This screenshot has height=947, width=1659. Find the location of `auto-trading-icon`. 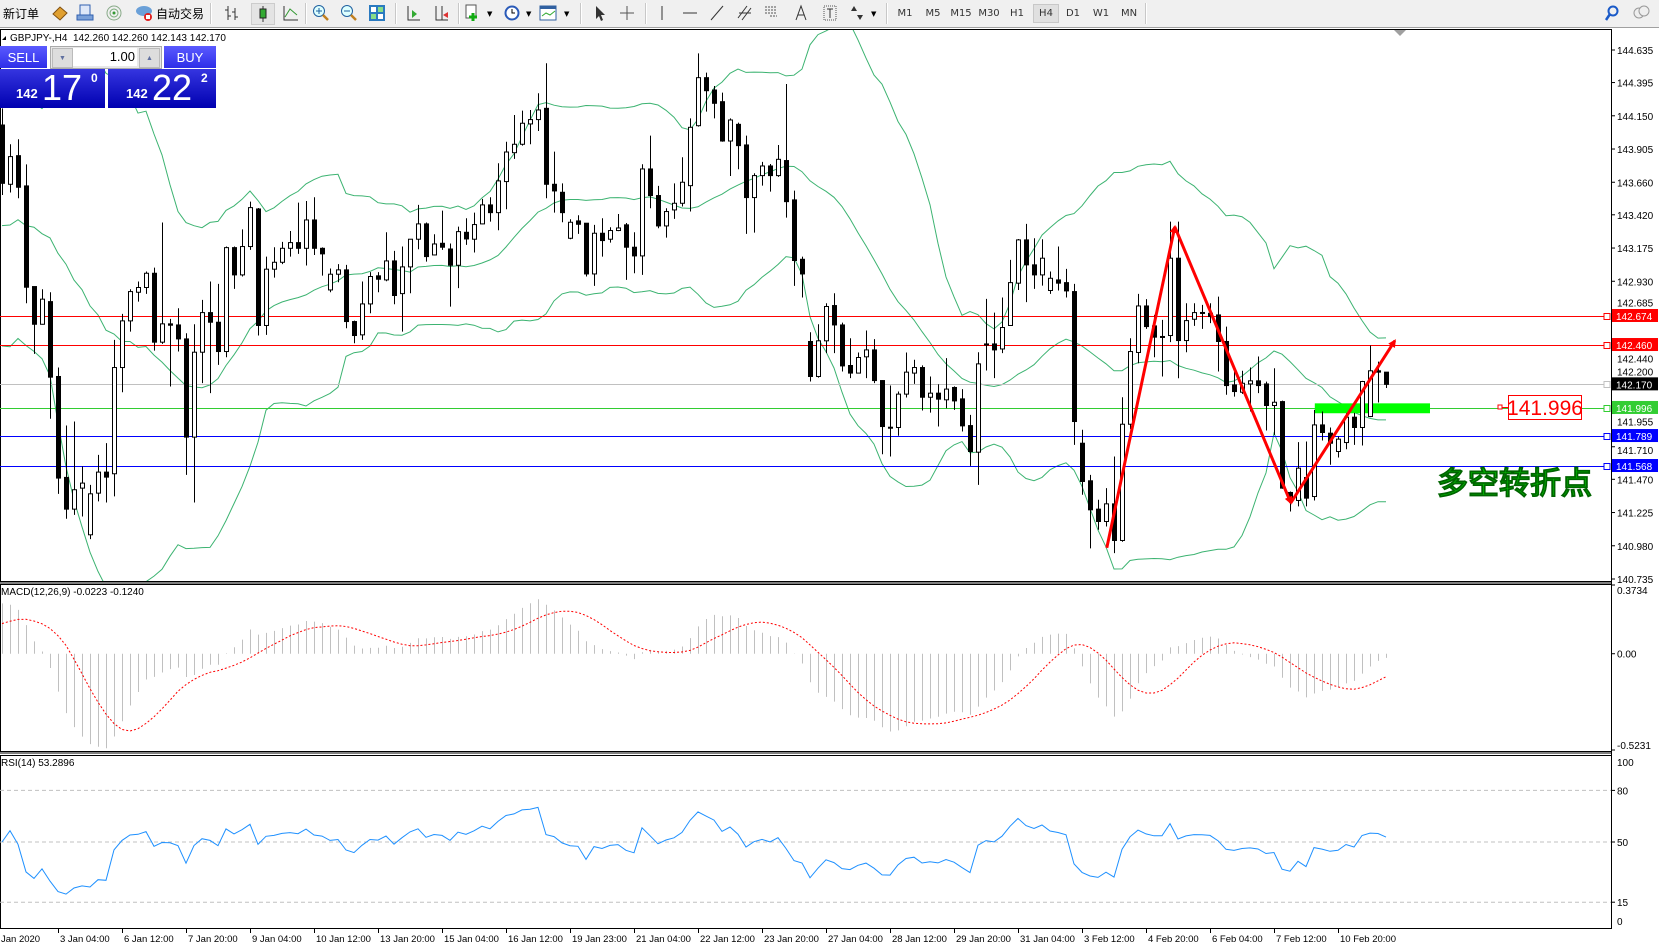

auto-trading-icon is located at coordinates (144, 13).